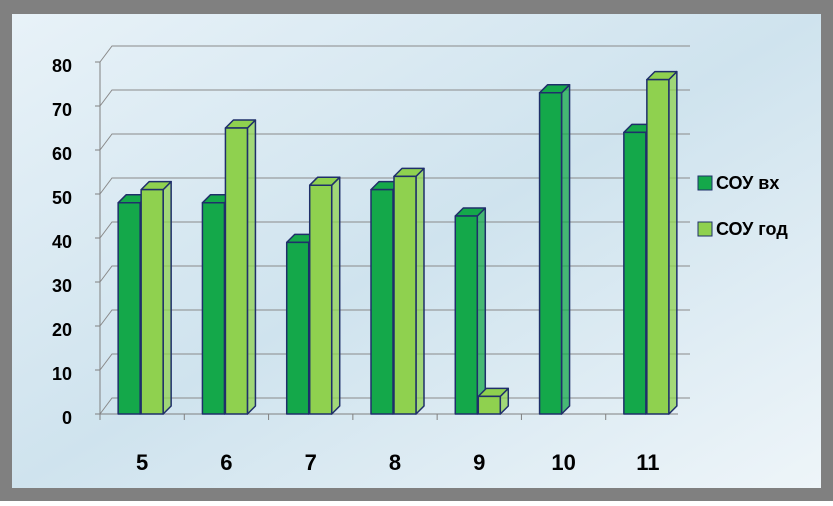  I want to click on x-tick-label: 5, so click(142, 462).